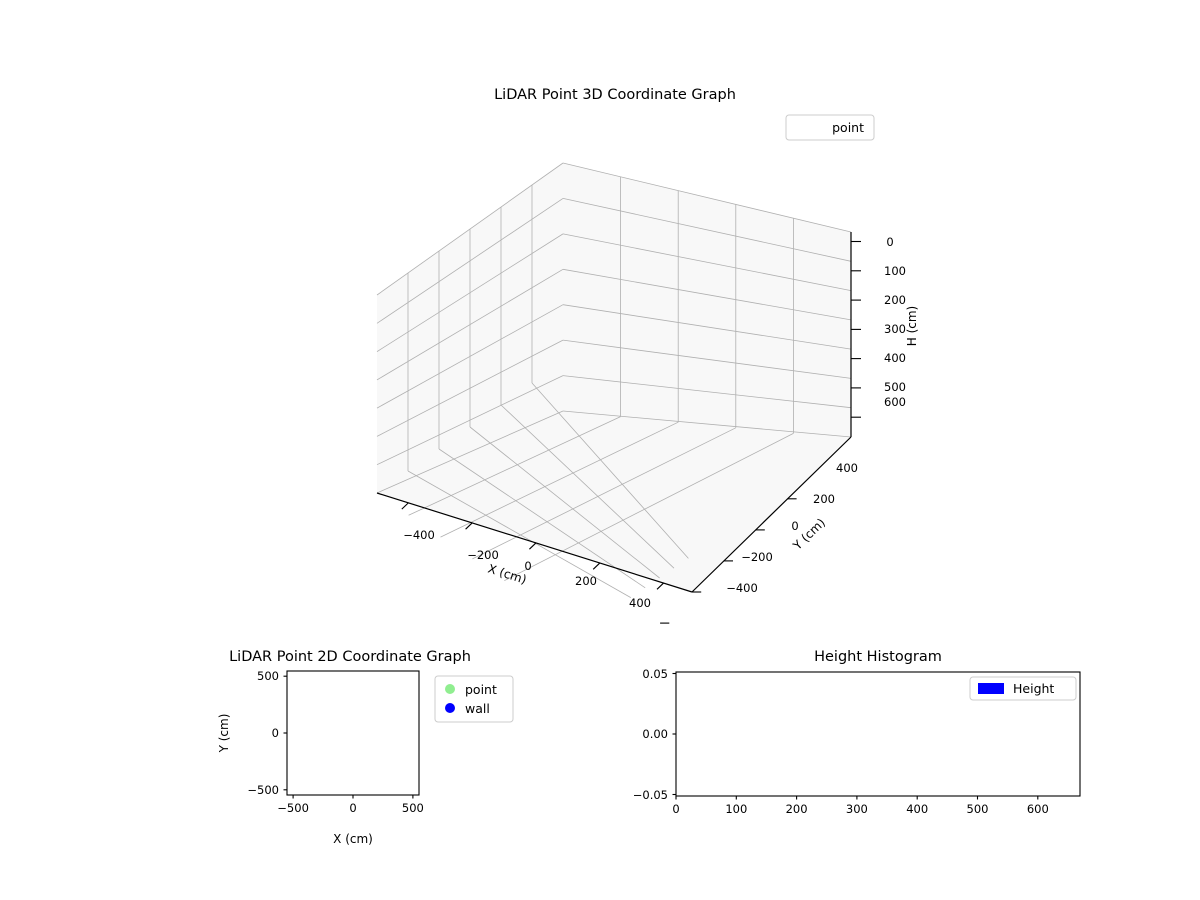 This screenshot has height=900, width=1200. Describe the element at coordinates (413, 808) in the screenshot. I see `xtick-label-2d: 500` at that location.